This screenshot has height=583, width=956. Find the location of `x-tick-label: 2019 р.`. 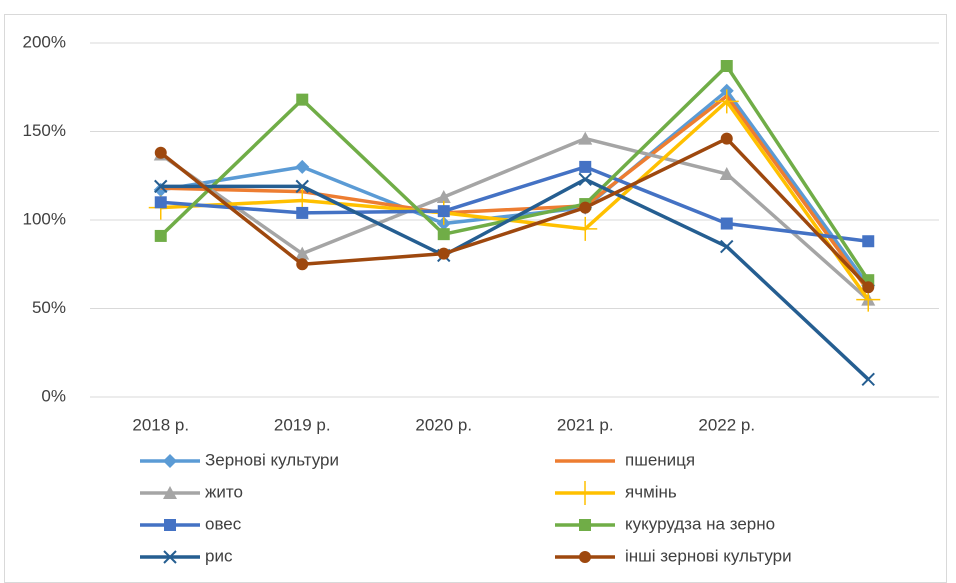

x-tick-label: 2019 р. is located at coordinates (302, 424).